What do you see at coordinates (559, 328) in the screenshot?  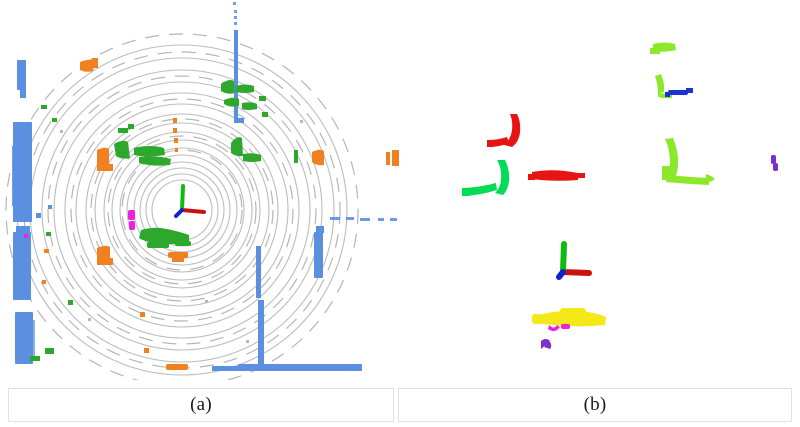 I see `object-cluster-group-magenta` at bounding box center [559, 328].